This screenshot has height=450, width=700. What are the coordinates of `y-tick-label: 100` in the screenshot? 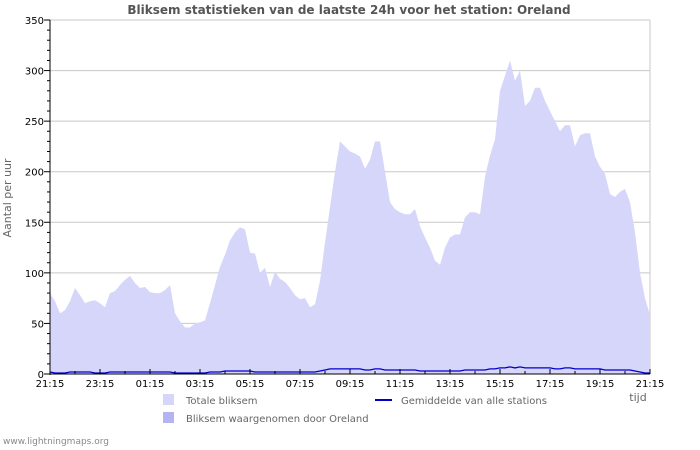 It's located at (34, 274).